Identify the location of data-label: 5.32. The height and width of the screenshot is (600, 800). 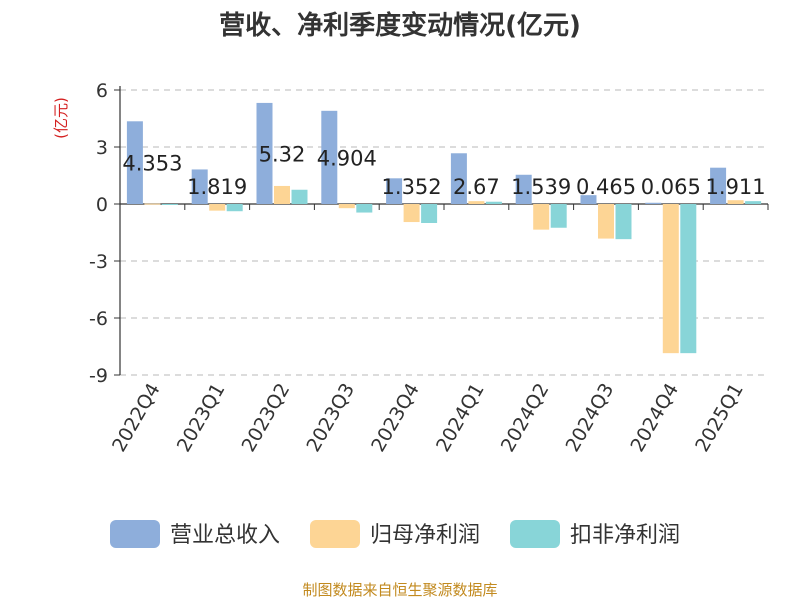
(282, 154).